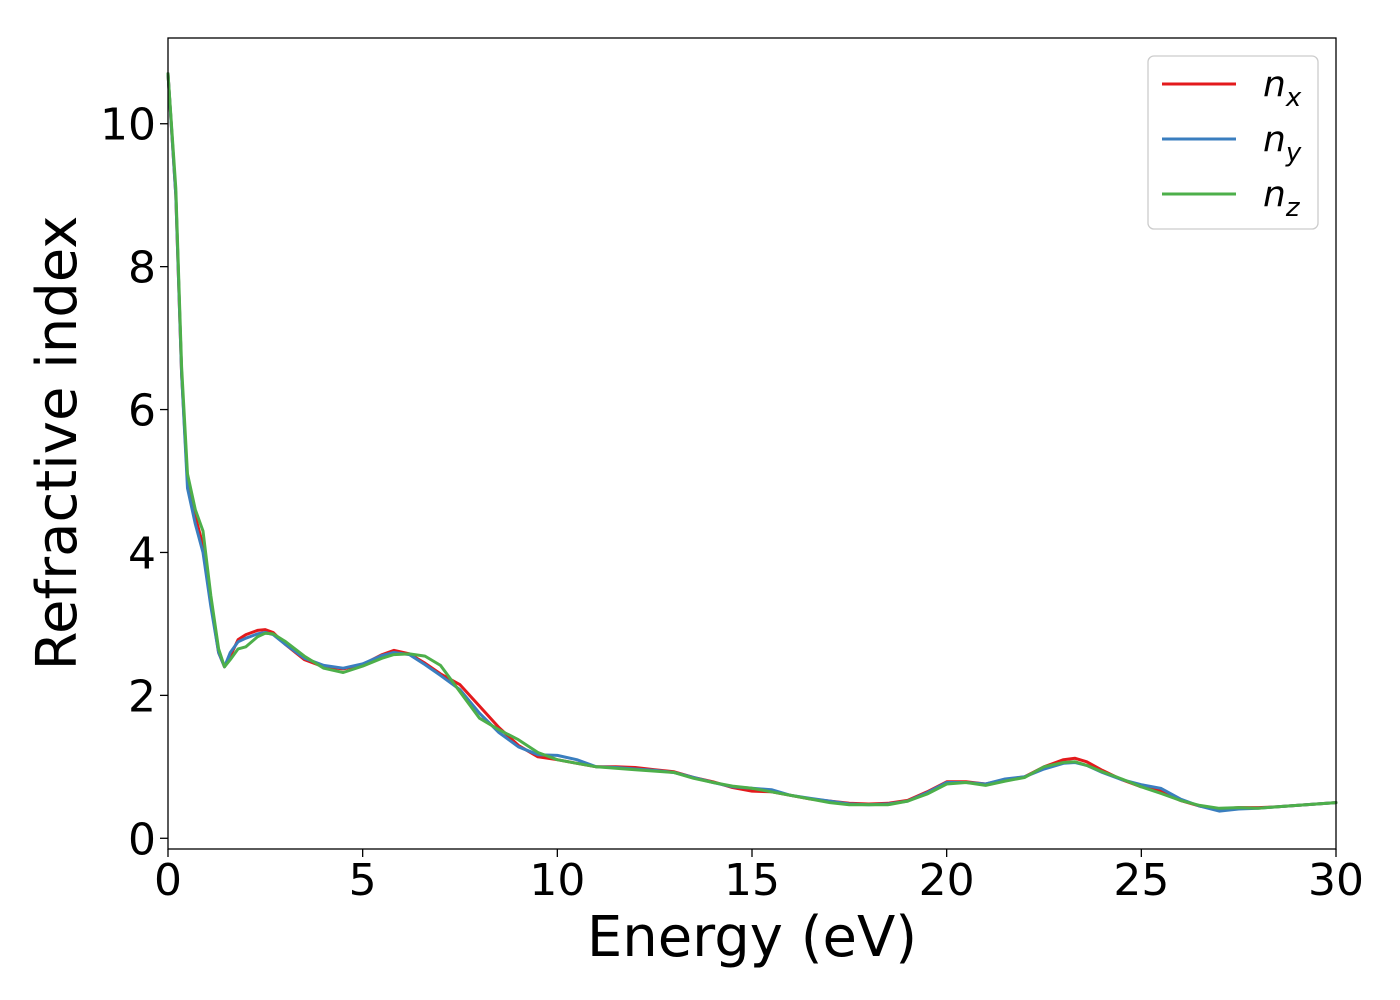 The height and width of the screenshot is (1000, 1400). Describe the element at coordinates (57, 443) in the screenshot. I see `y-axis-label: Refractive index` at that location.